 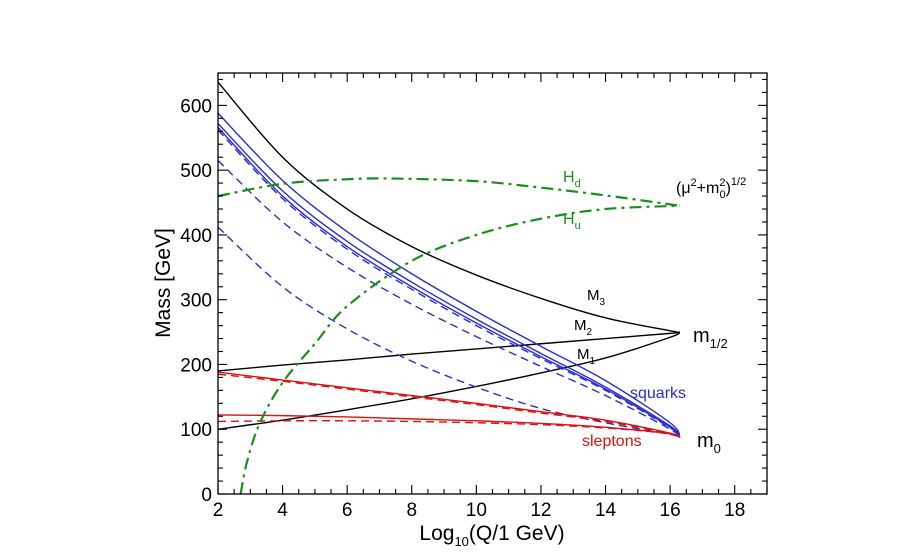 What do you see at coordinates (540, 510) in the screenshot?
I see `x-tick-label: 12` at bounding box center [540, 510].